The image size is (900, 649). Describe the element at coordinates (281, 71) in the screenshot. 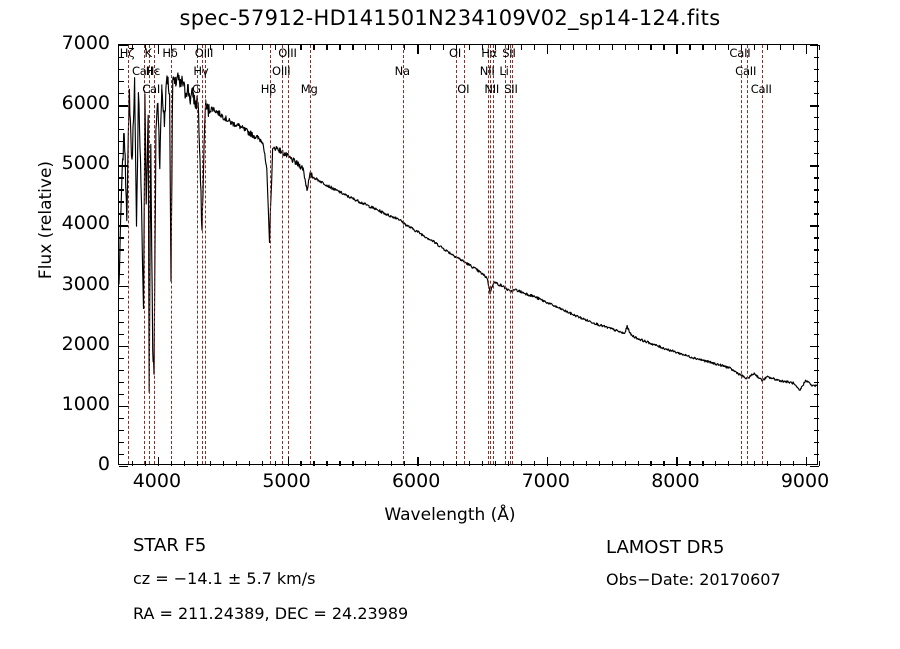

I see `line-label-10: OIII` at that location.